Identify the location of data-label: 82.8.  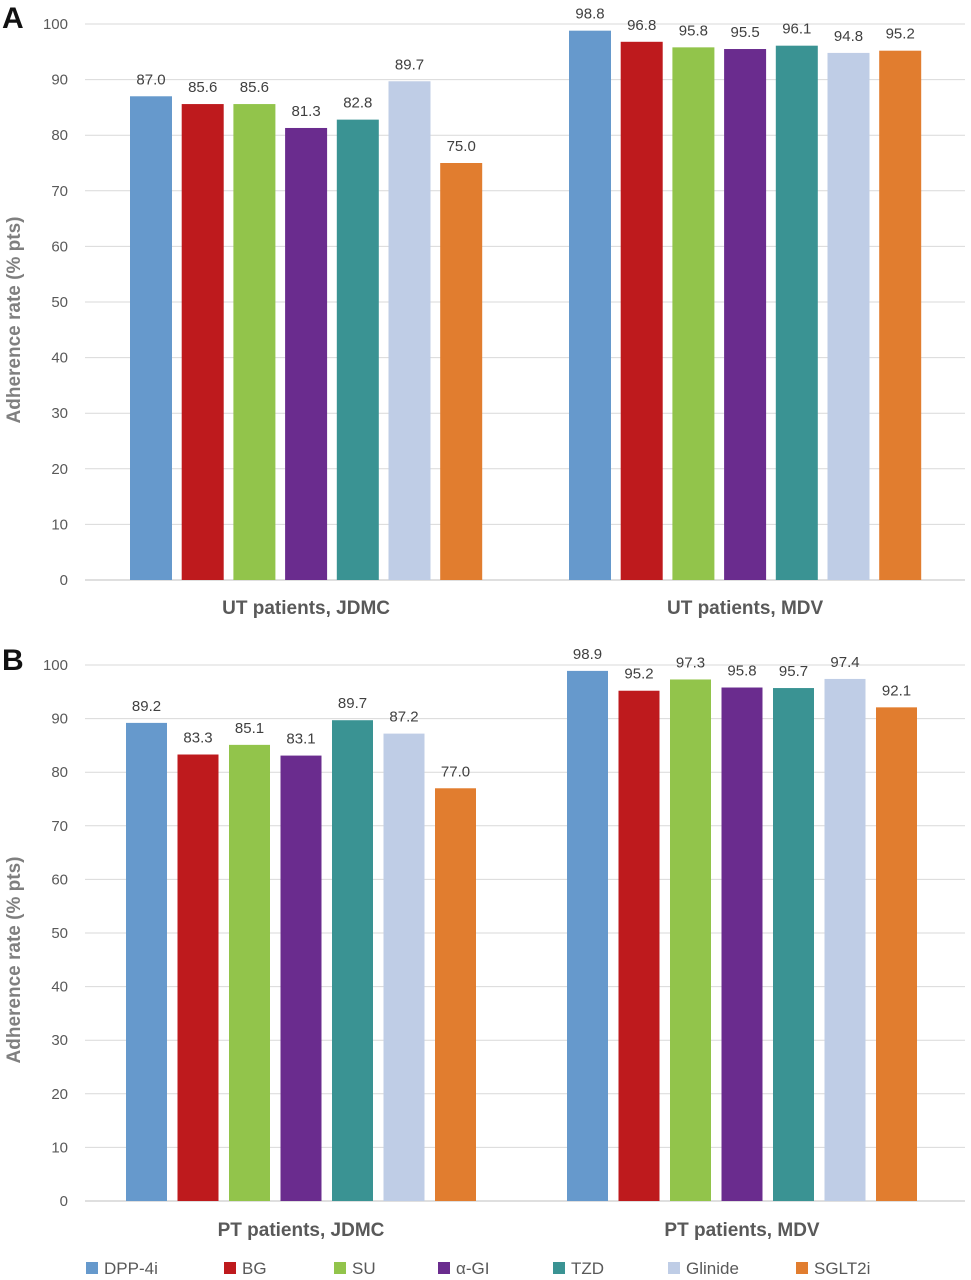
(357, 103).